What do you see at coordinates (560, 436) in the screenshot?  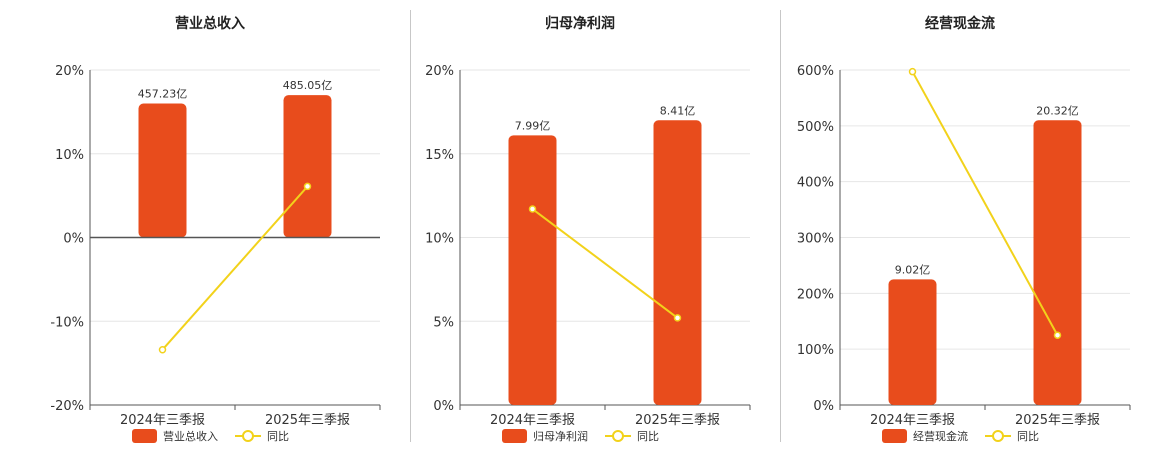 I see `legend-bar-label: 归母净利润` at bounding box center [560, 436].